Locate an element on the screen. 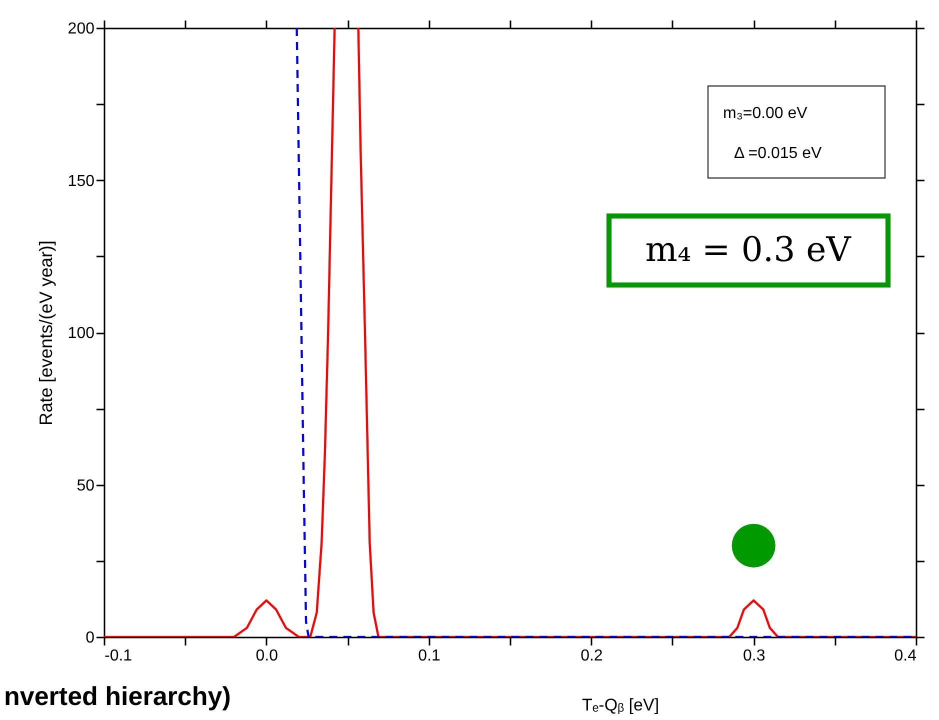 The height and width of the screenshot is (720, 939). x-tick-label: 0.4 is located at coordinates (905, 656).